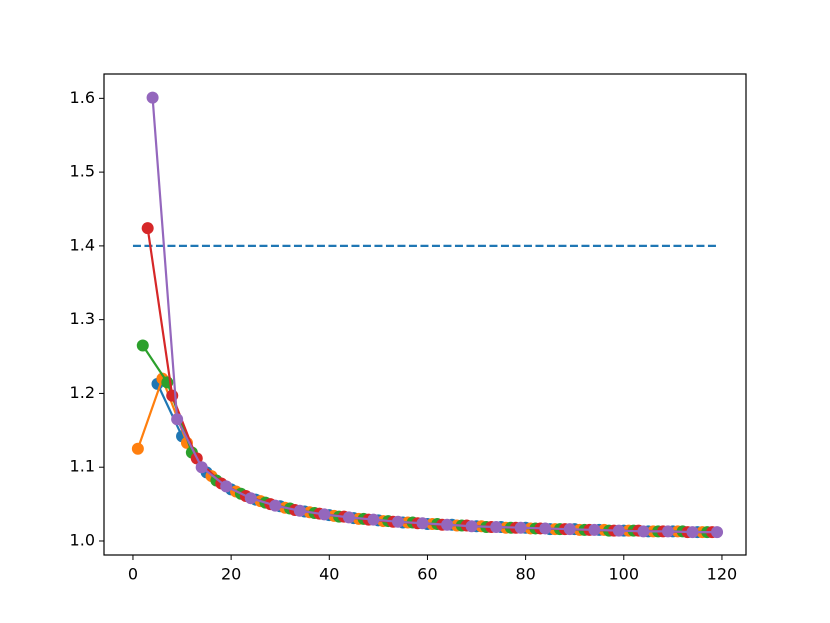  I want to click on y-tick-label: 1.3, so click(82, 318).